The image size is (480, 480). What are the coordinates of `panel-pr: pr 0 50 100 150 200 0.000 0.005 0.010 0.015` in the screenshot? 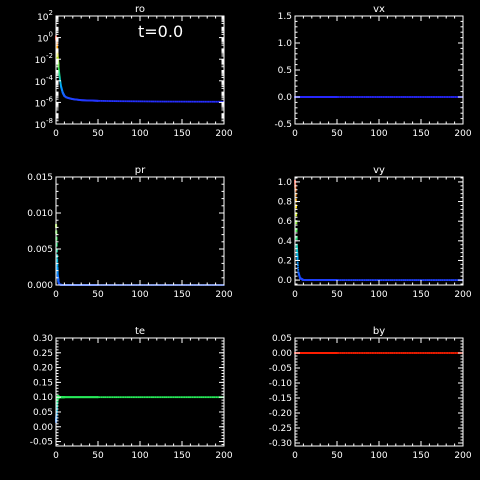 It's located at (130, 232).